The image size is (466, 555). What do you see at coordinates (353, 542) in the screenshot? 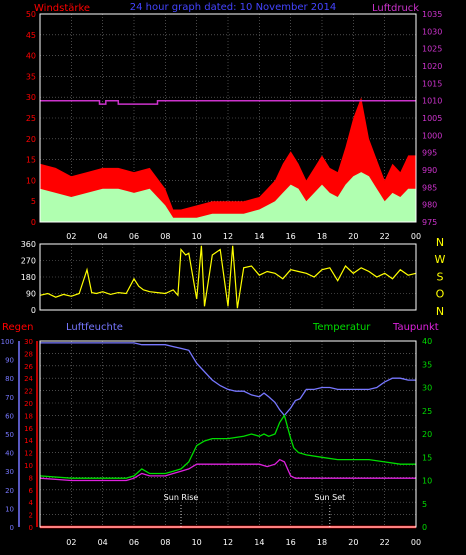
I see `x-tick-label: 20` at bounding box center [353, 542].